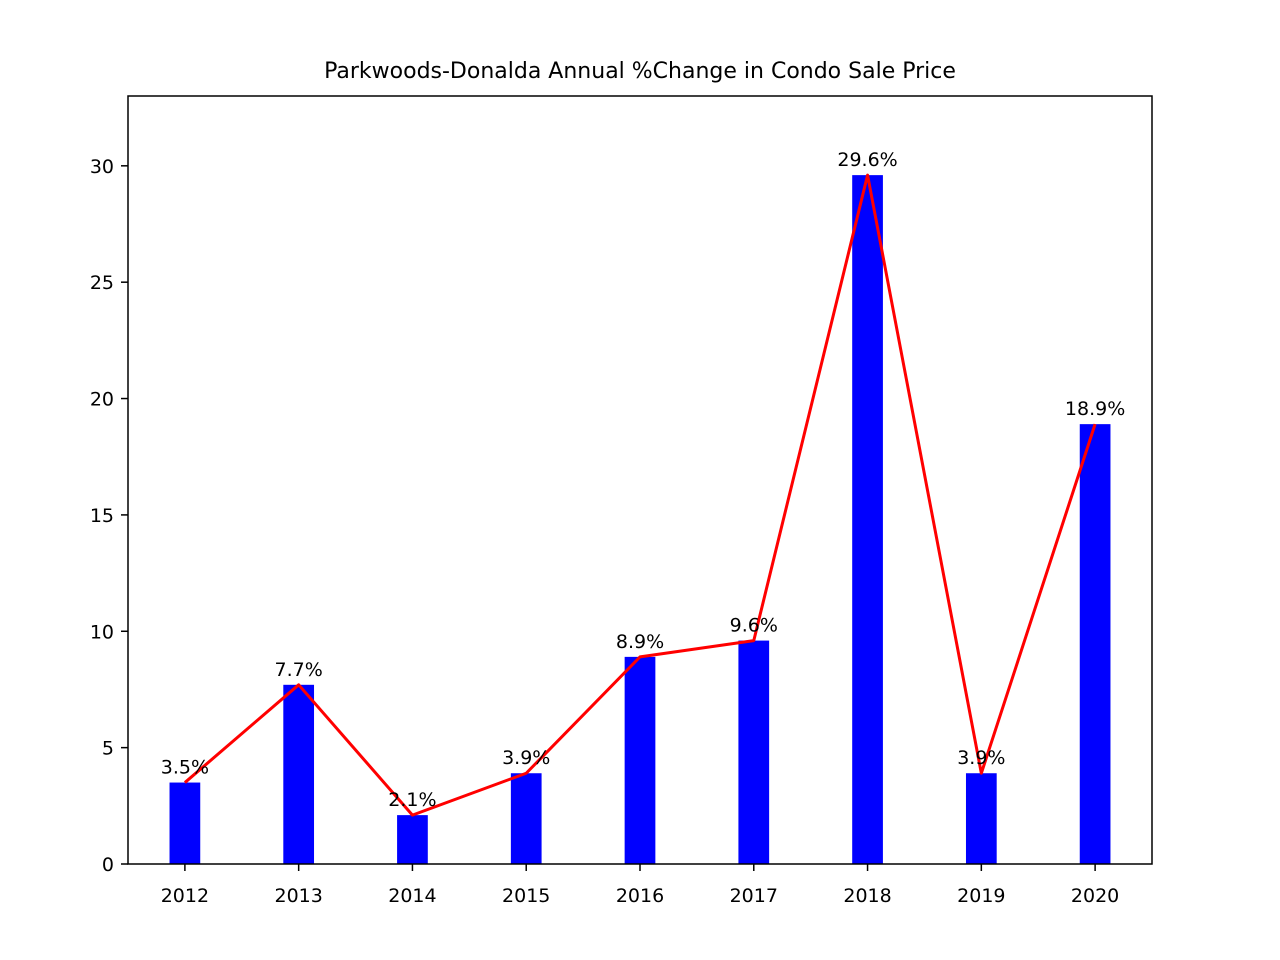  What do you see at coordinates (640, 760) in the screenshot?
I see `bar-2016` at bounding box center [640, 760].